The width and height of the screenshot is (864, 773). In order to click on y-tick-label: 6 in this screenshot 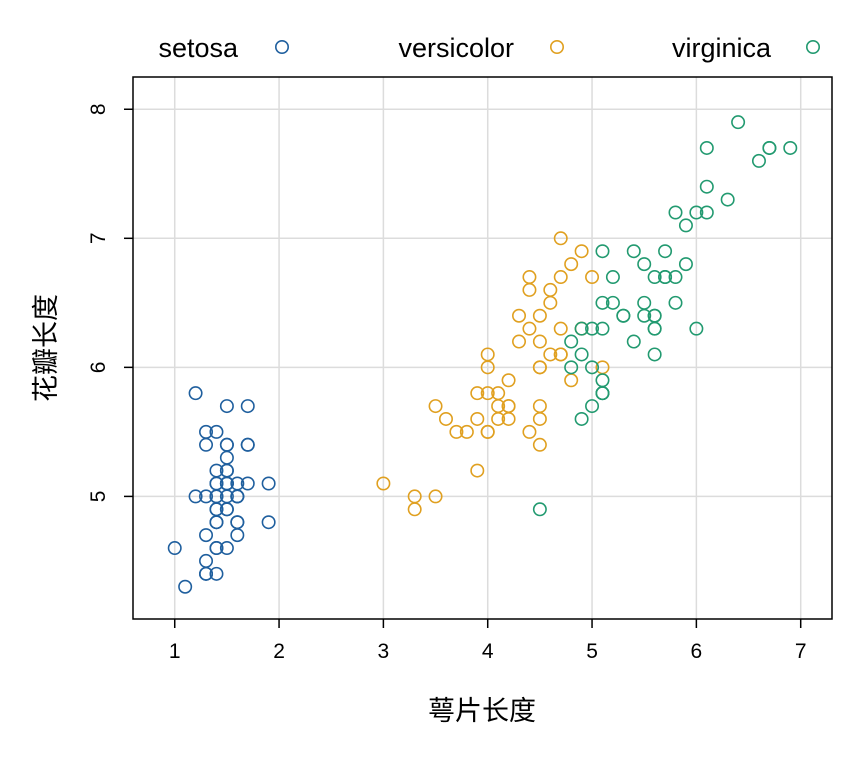, I will do `click(98, 368)`.